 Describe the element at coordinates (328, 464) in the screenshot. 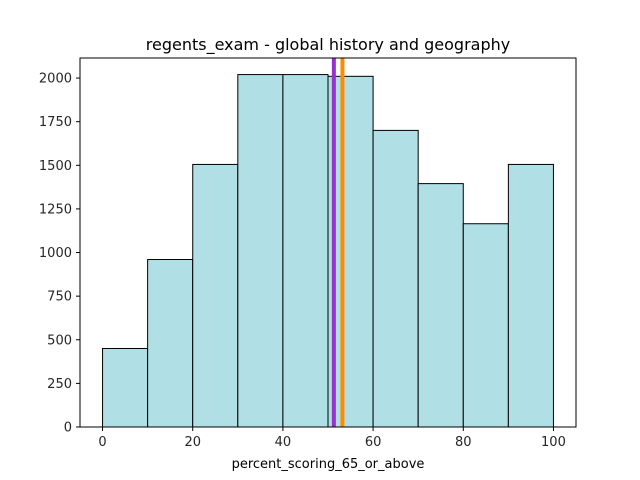

I see `x-axis-label: percent_scoring_65_or_above` at that location.